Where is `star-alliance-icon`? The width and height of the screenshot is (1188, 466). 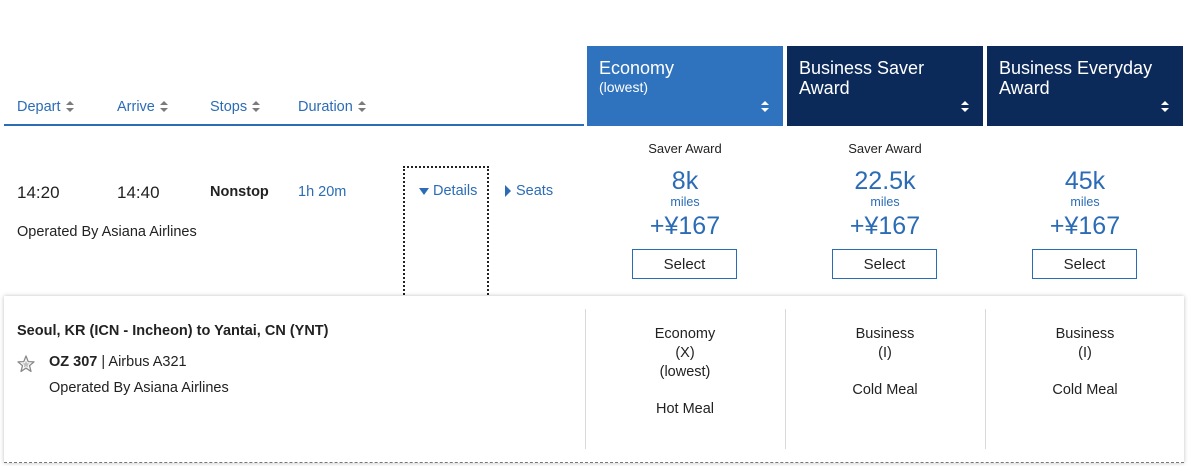 star-alliance-icon is located at coordinates (26, 366).